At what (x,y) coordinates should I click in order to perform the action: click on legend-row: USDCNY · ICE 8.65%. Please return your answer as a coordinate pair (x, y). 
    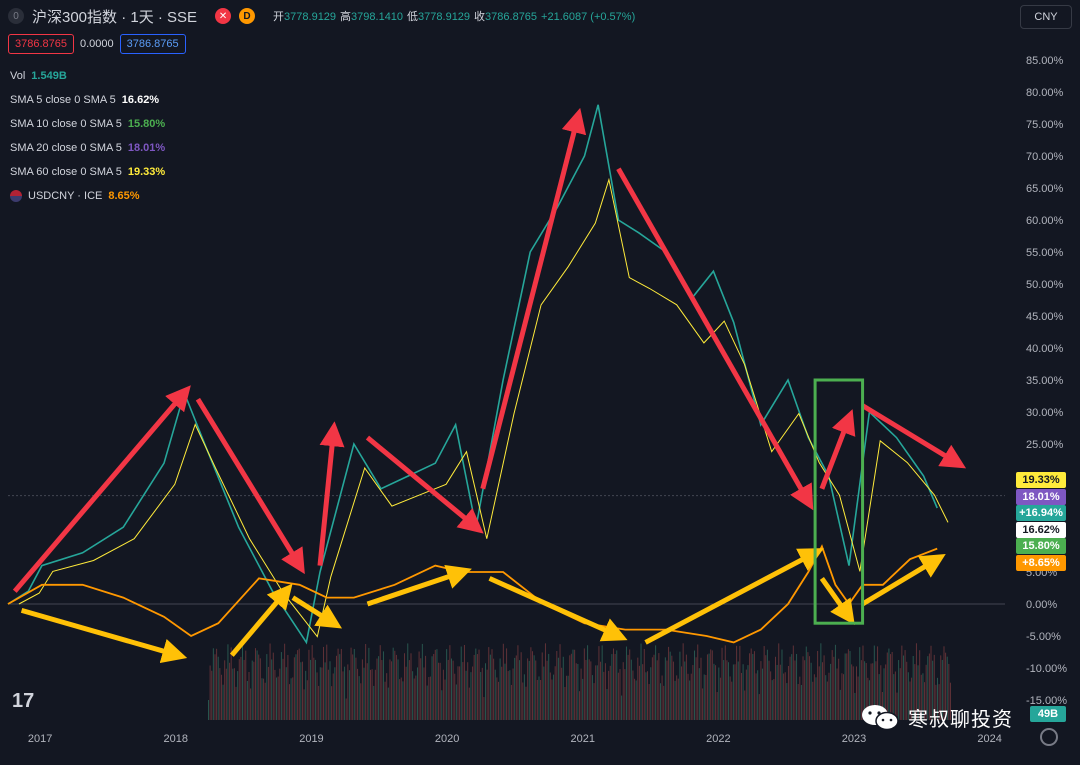
    Looking at the image, I should click on (87, 196).